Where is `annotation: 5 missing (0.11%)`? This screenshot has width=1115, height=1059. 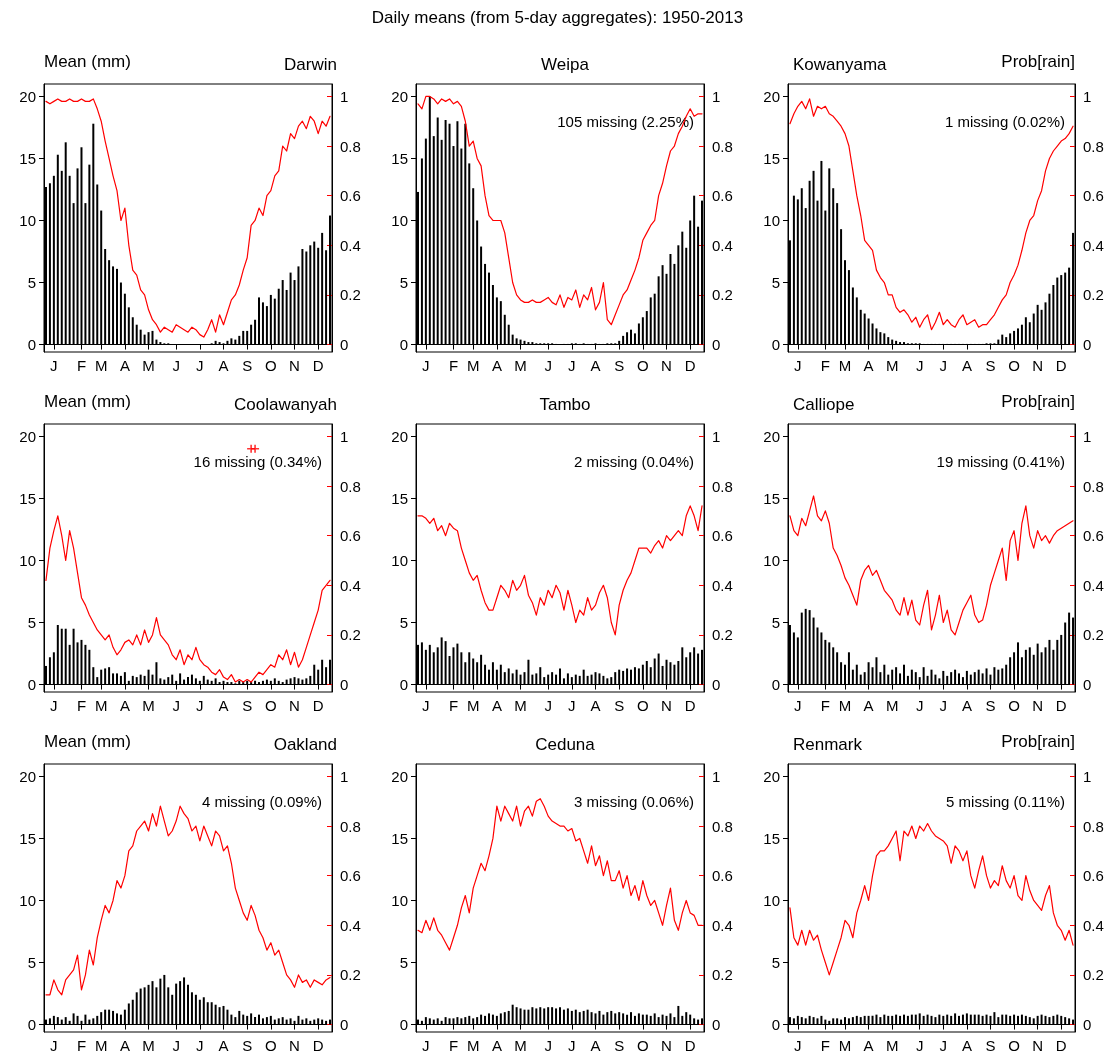 annotation: 5 missing (0.11%) is located at coordinates (1005, 801).